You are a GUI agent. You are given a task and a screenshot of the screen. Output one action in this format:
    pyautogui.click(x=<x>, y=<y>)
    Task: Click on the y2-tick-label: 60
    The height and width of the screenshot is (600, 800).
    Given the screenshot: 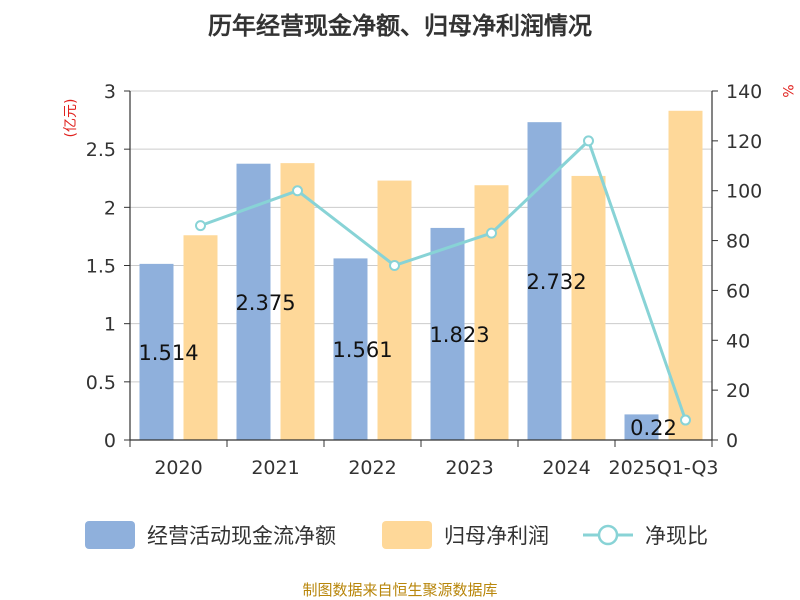 What is the action you would take?
    pyautogui.click(x=738, y=291)
    